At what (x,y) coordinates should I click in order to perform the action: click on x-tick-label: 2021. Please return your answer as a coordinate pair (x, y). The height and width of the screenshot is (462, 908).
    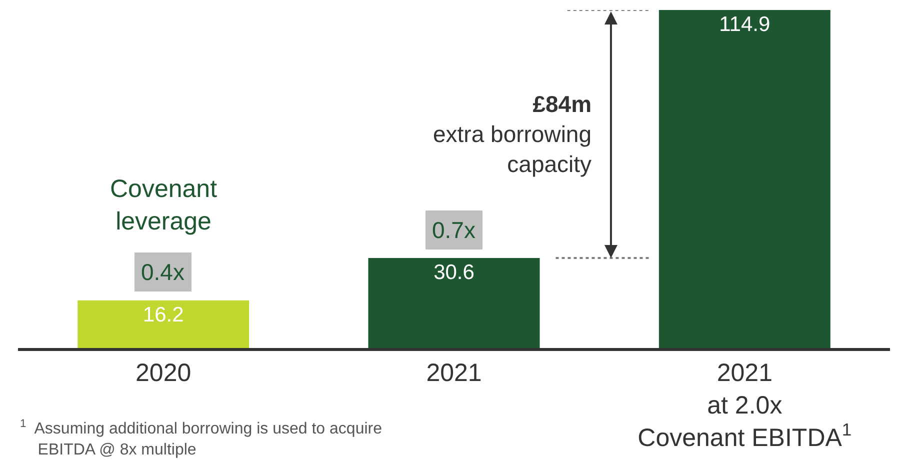
    Looking at the image, I should click on (454, 373).